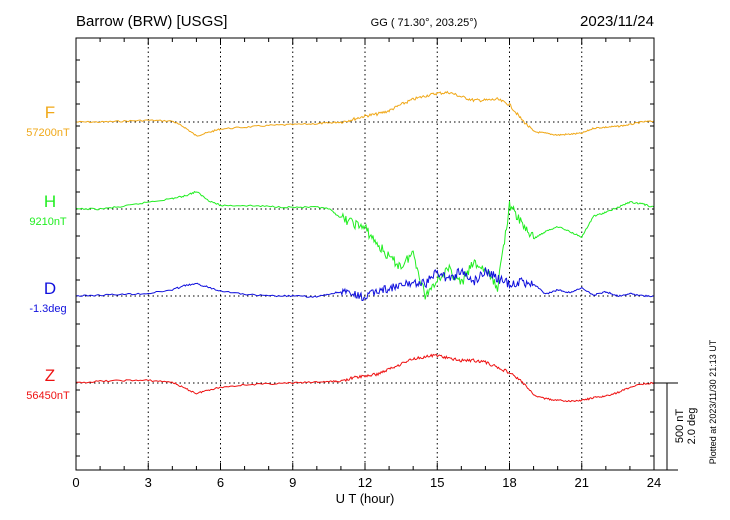 Image resolution: width=730 pixels, height=520 pixels. What do you see at coordinates (75, 482) in the screenshot?
I see `tick-label-x-0: 0` at bounding box center [75, 482].